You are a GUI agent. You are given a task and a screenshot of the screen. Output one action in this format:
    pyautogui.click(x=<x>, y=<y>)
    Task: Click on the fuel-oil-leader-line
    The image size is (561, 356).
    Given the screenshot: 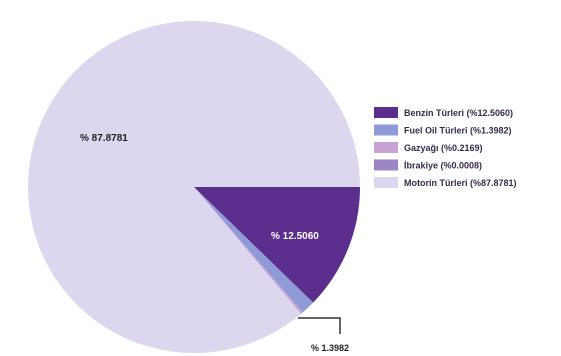 What is the action you would take?
    pyautogui.click(x=319, y=325)
    